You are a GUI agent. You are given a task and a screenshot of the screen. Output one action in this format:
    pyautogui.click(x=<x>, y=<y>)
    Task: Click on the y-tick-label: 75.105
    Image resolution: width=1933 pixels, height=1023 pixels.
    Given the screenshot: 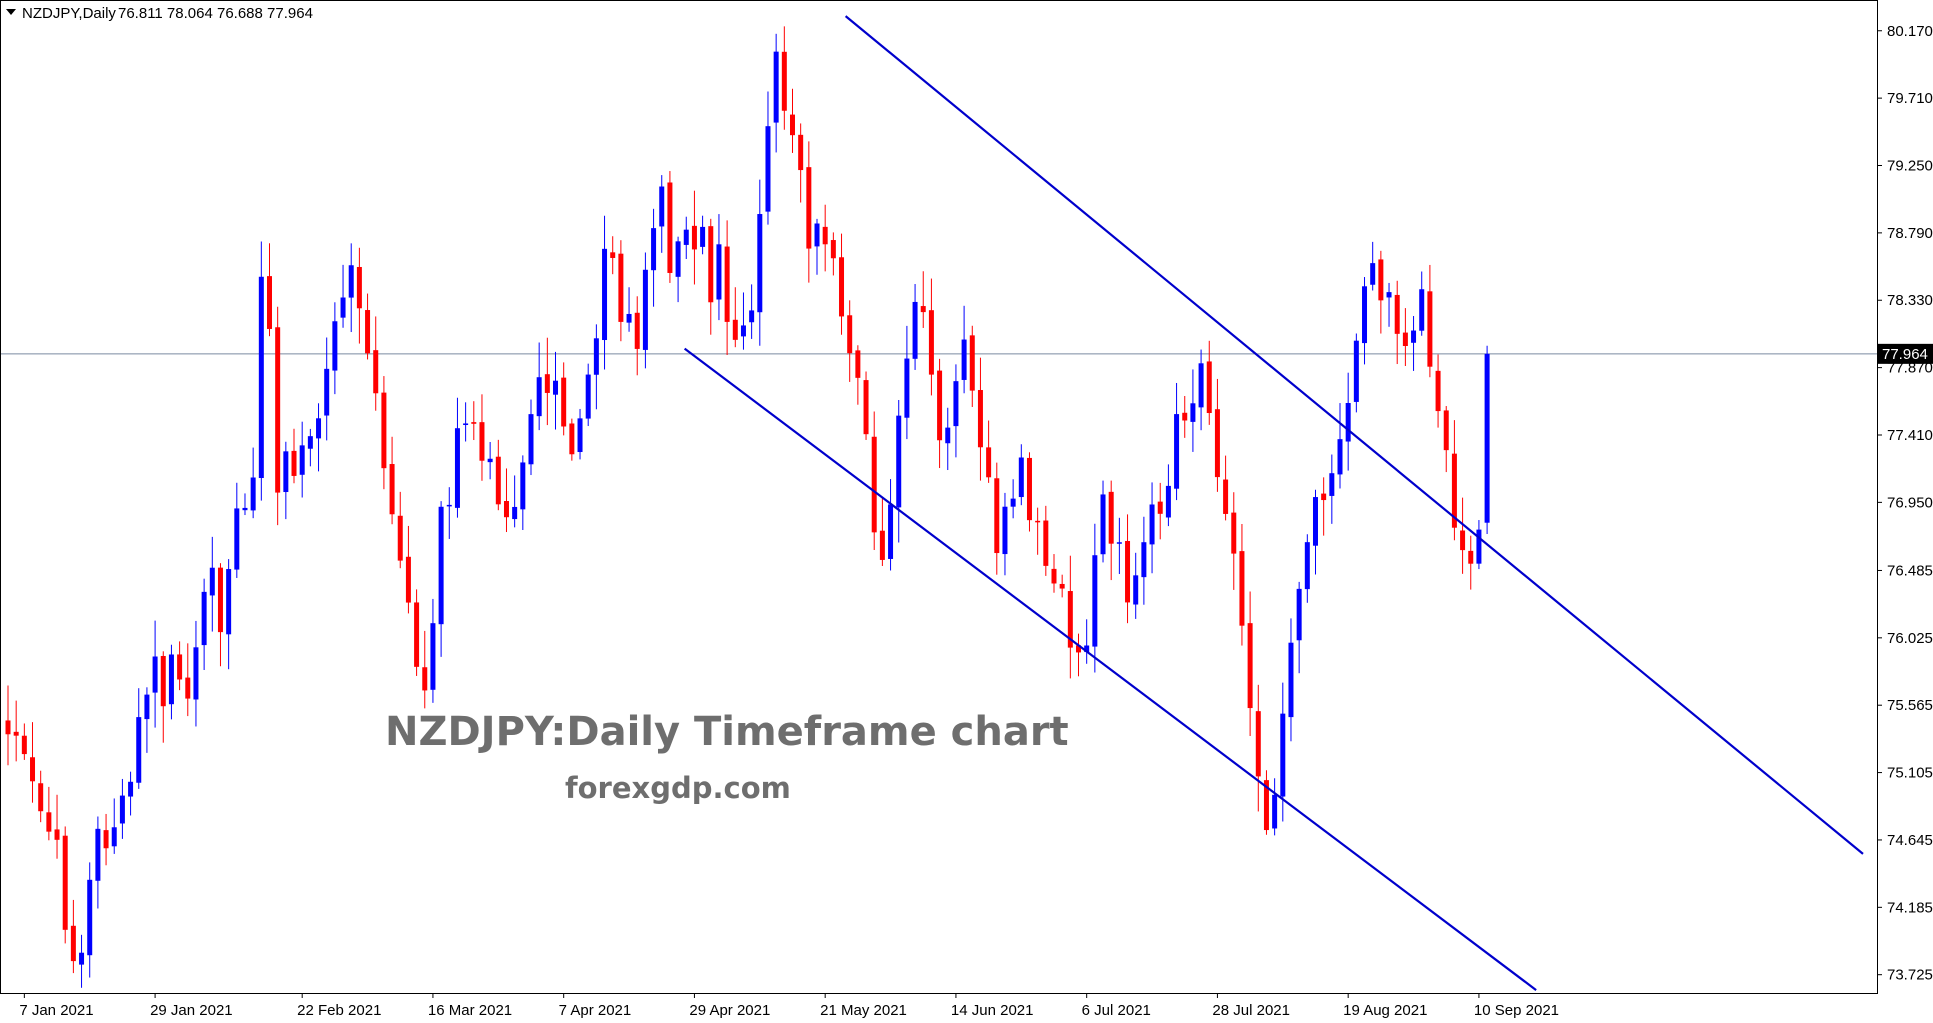 What is the action you would take?
    pyautogui.click(x=1910, y=773)
    